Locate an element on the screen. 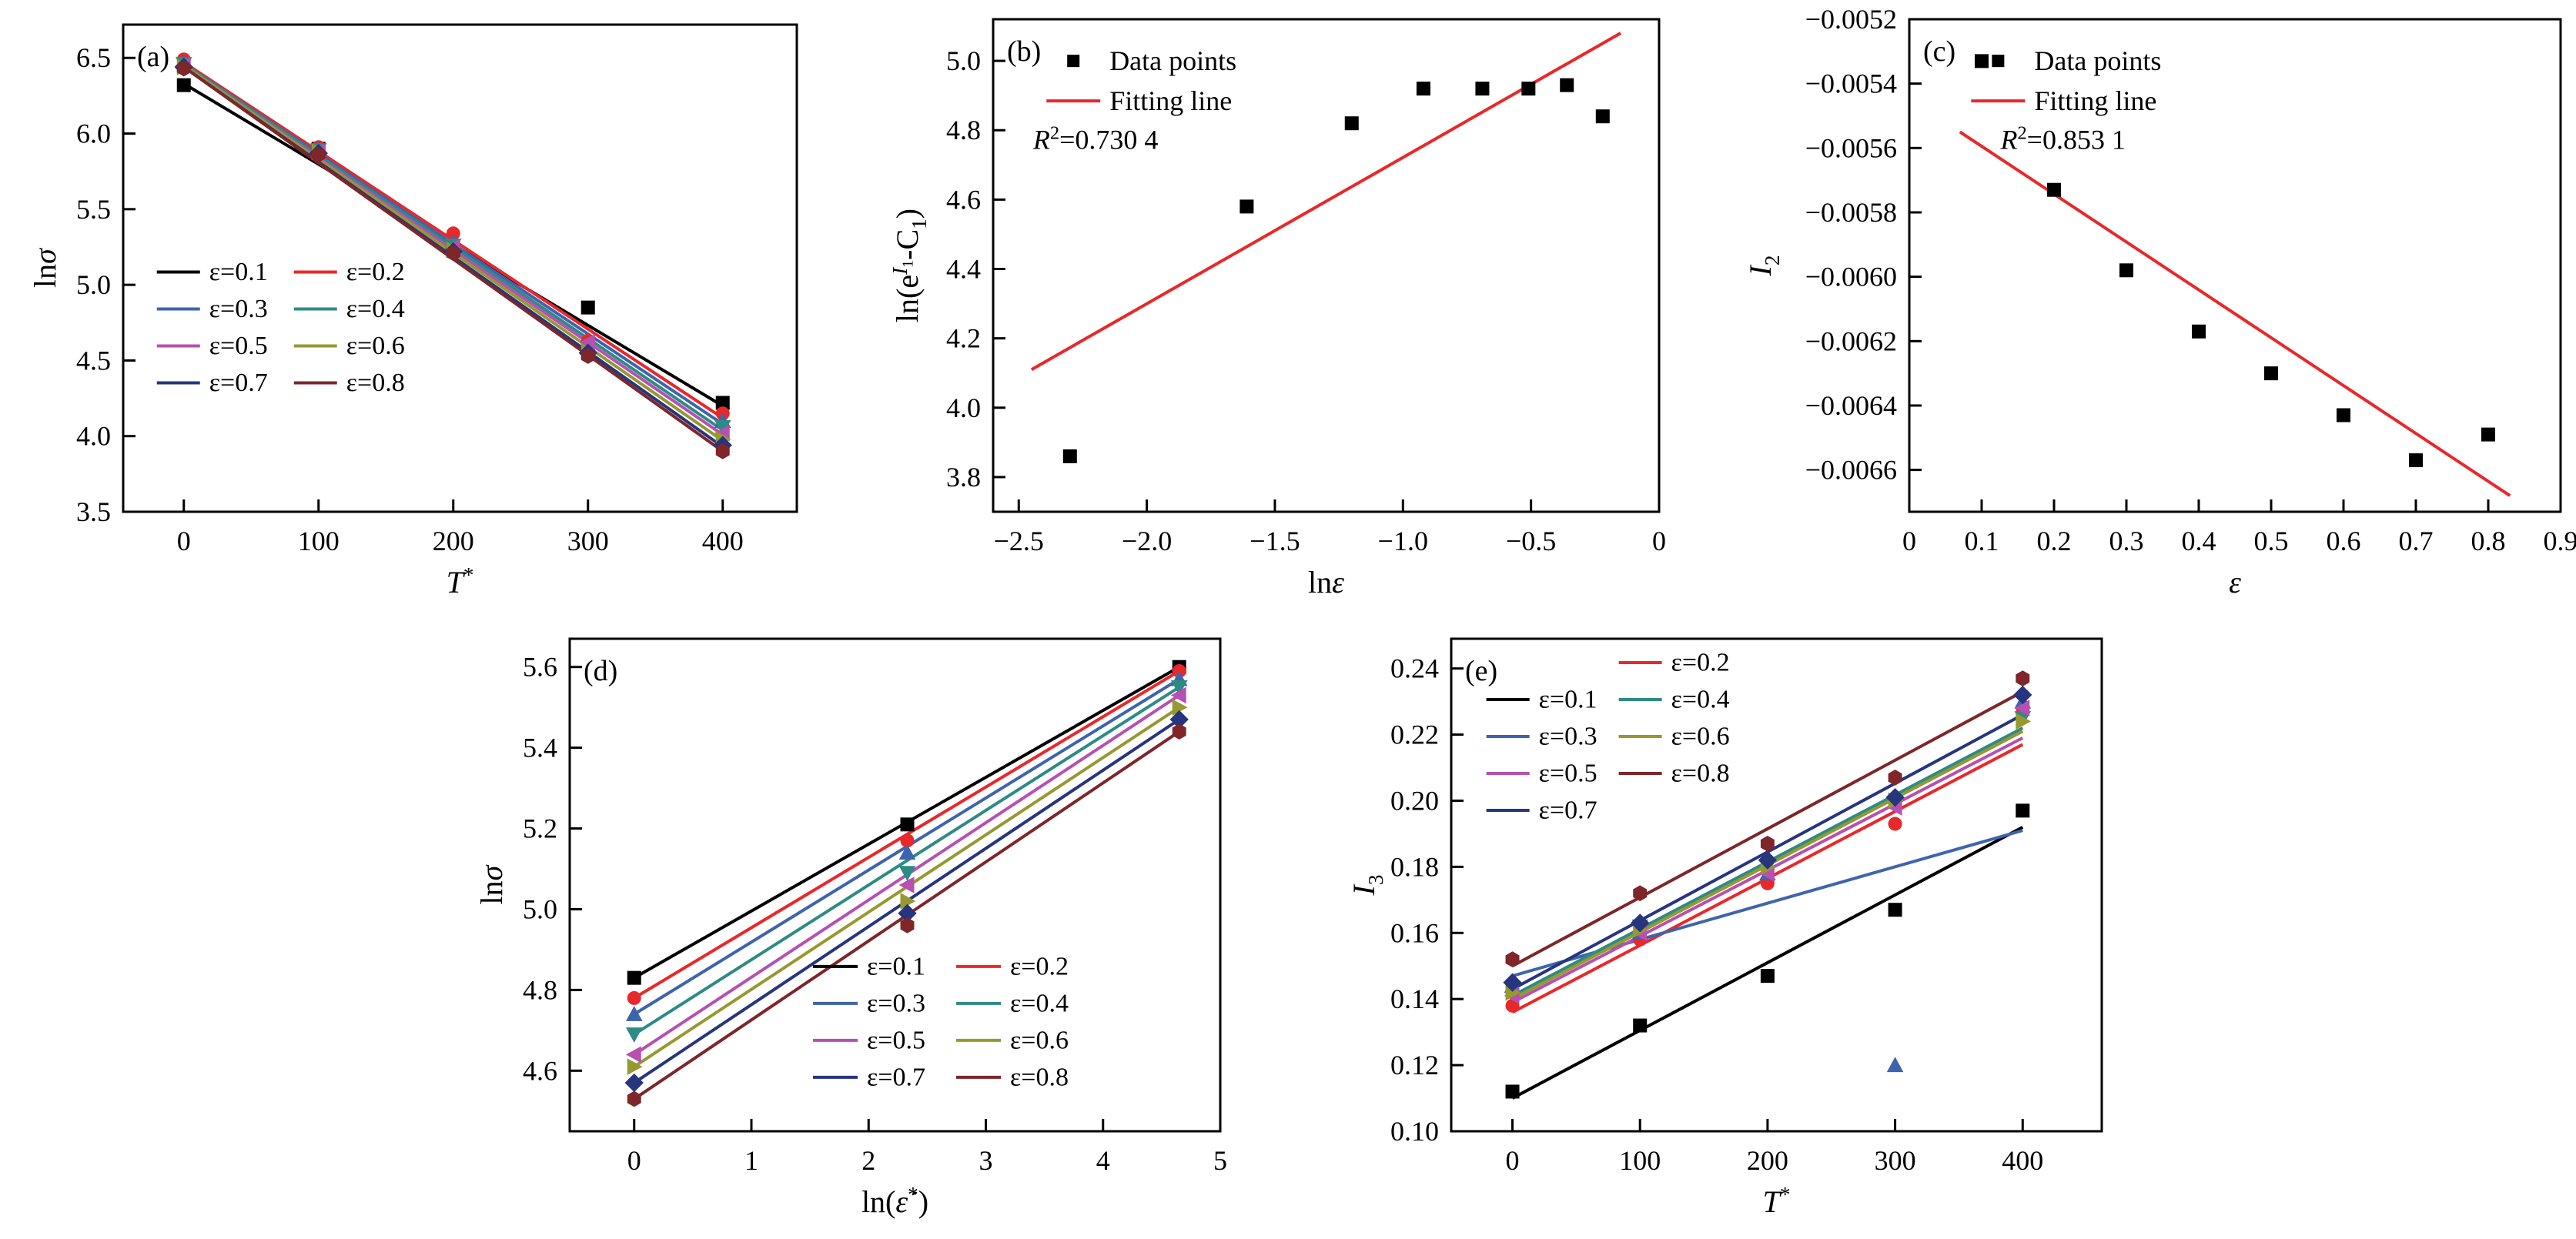 The width and height of the screenshot is (2576, 1239). y-tick-label: 3.8 is located at coordinates (964, 477).